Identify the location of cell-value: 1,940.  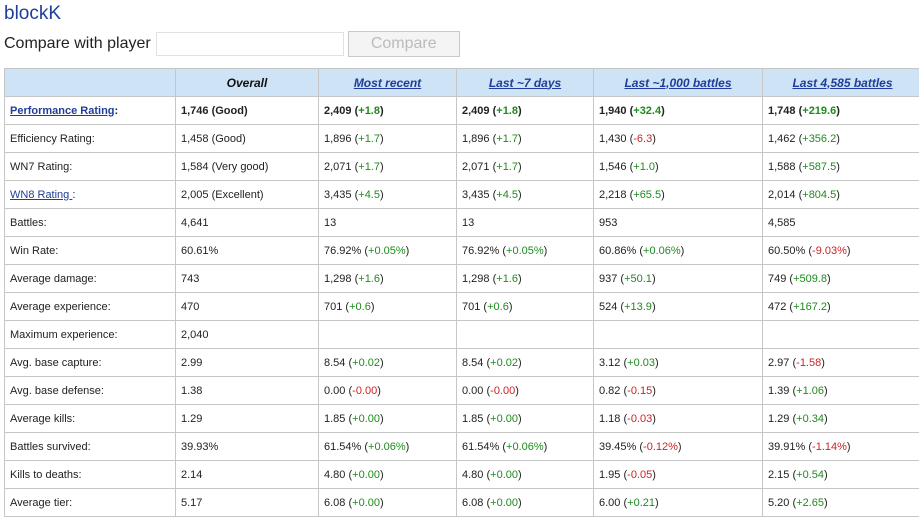
(613, 110).